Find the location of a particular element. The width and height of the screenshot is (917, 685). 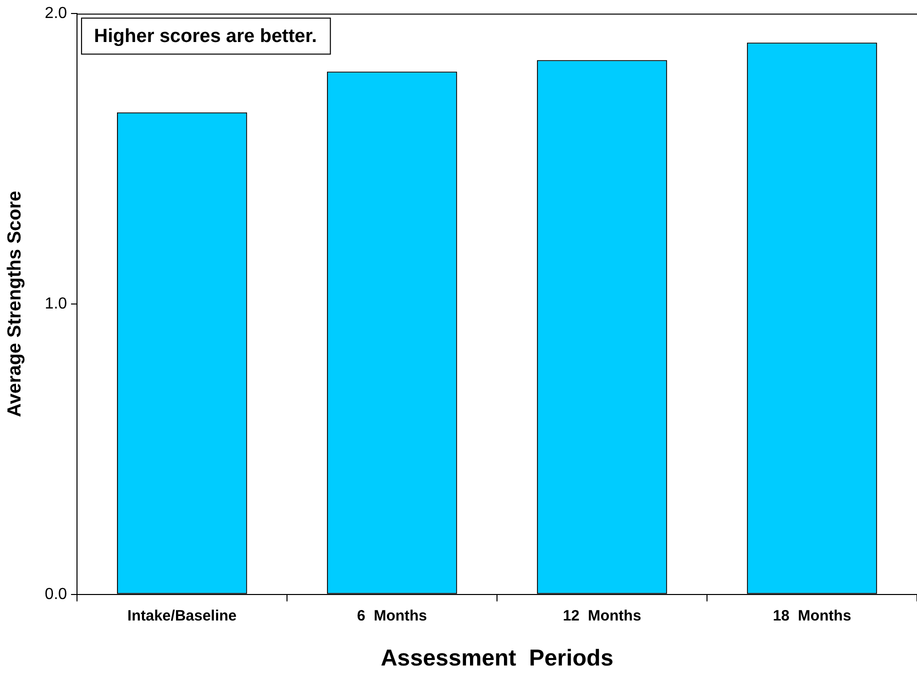

y-tick-label: 1.0 is located at coordinates (56, 303).